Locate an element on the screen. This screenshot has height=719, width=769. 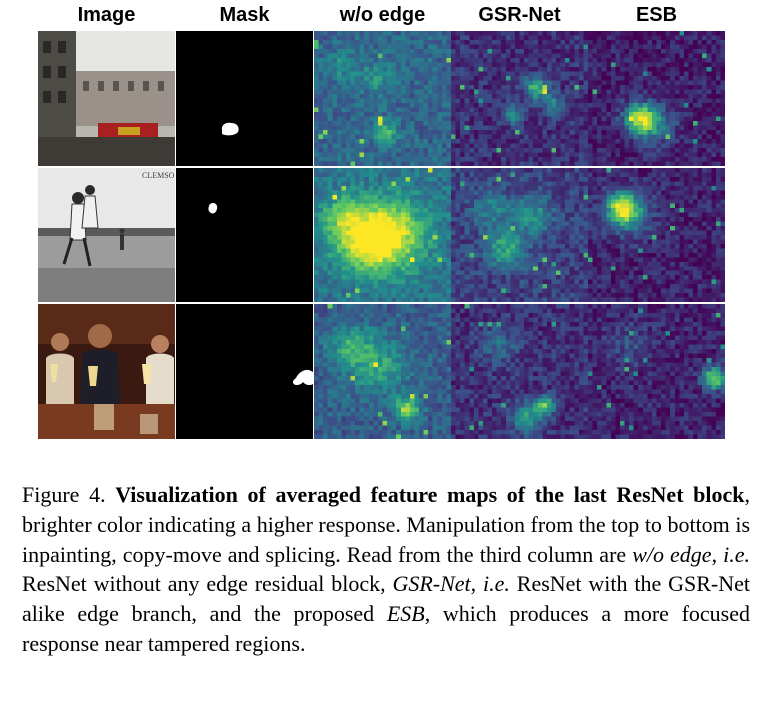
photo-copy-move: CLEMSON is located at coordinates (106, 235).